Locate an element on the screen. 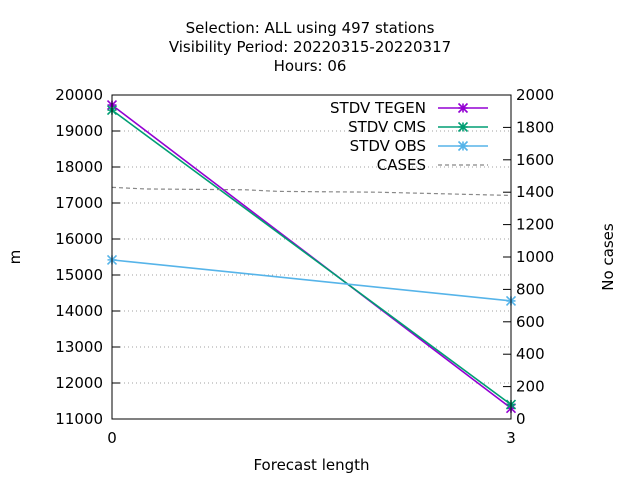  y2-tick-label: 1000 is located at coordinates (535, 257).